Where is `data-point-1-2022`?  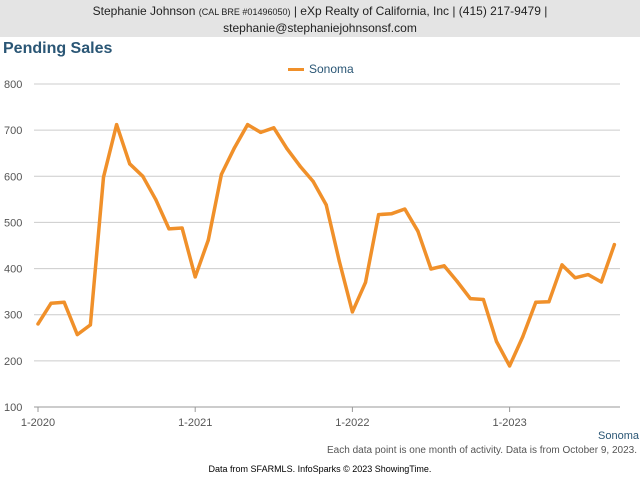
data-point-1-2022 is located at coordinates (352, 312).